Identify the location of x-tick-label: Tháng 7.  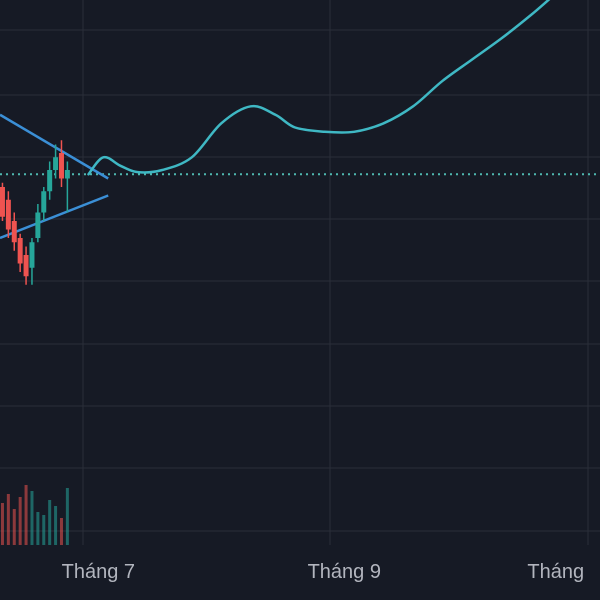
(98, 572).